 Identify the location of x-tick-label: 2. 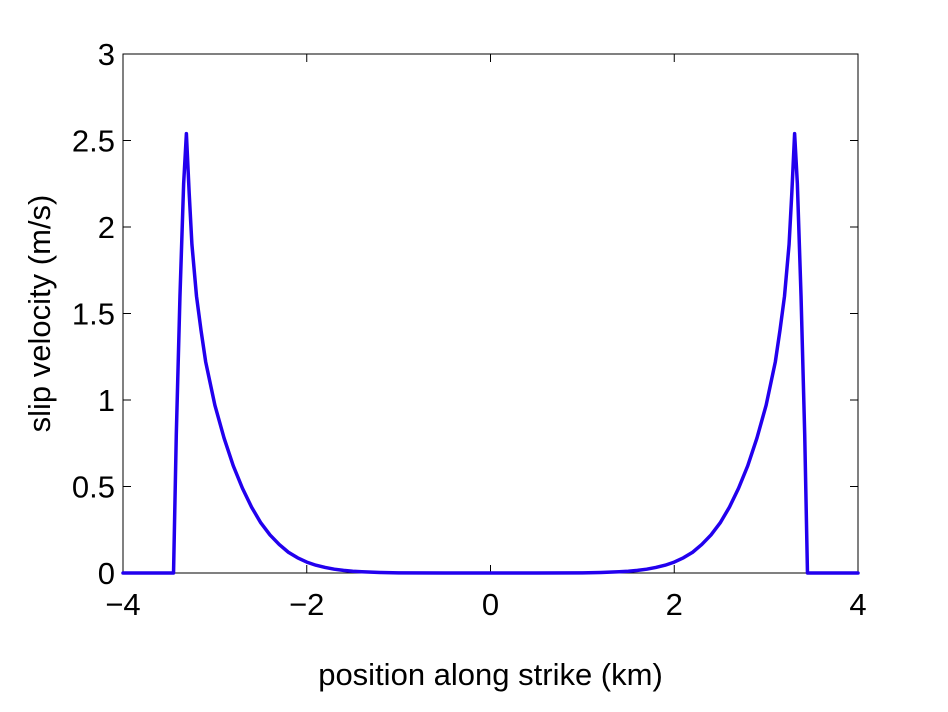
(674, 604).